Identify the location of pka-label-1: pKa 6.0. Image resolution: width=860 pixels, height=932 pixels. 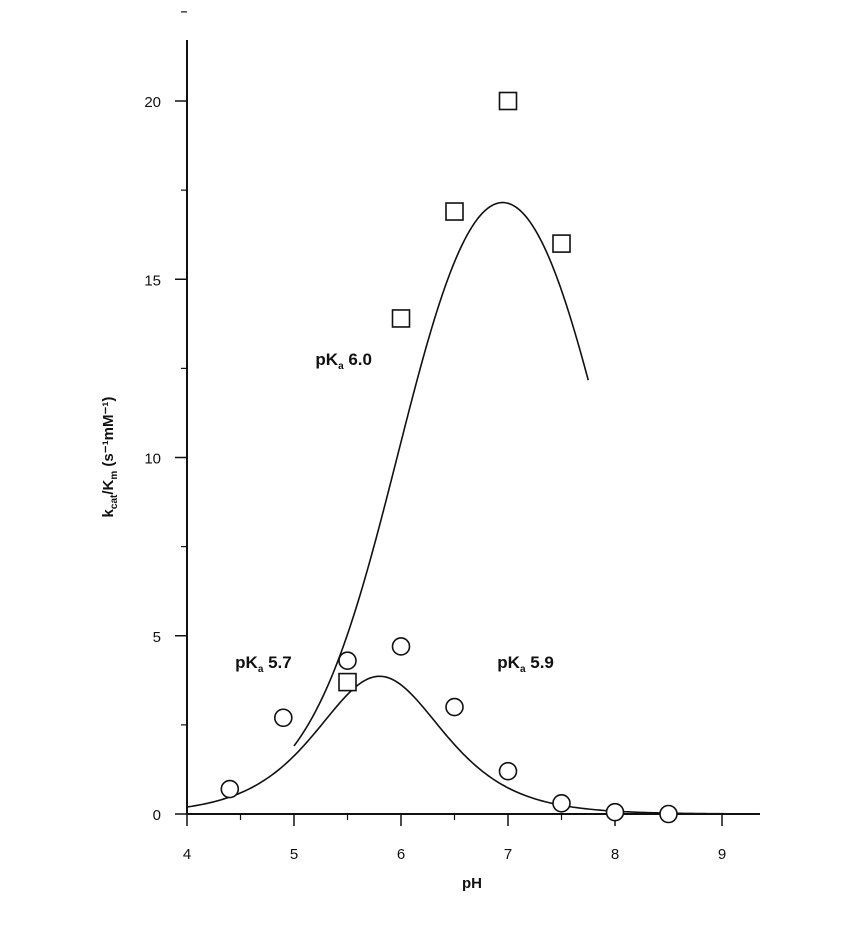
(343, 361).